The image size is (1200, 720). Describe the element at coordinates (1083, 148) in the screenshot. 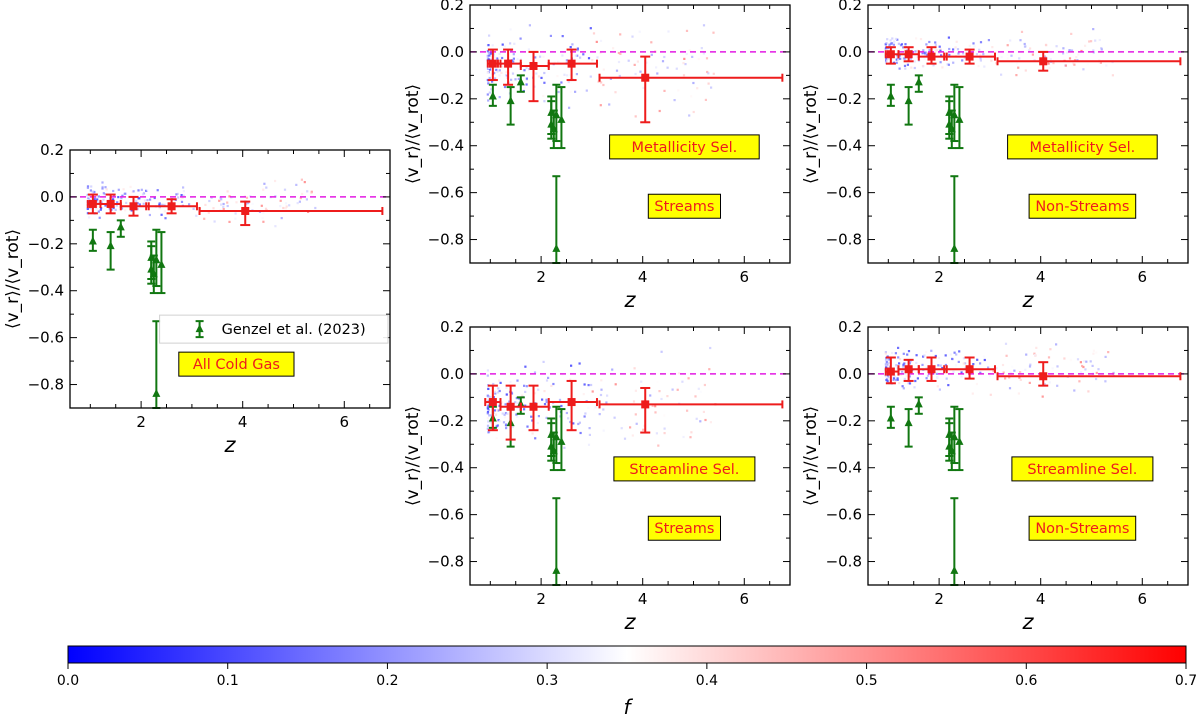

I see `panel-tag-label: Metallicity Sel.` at that location.